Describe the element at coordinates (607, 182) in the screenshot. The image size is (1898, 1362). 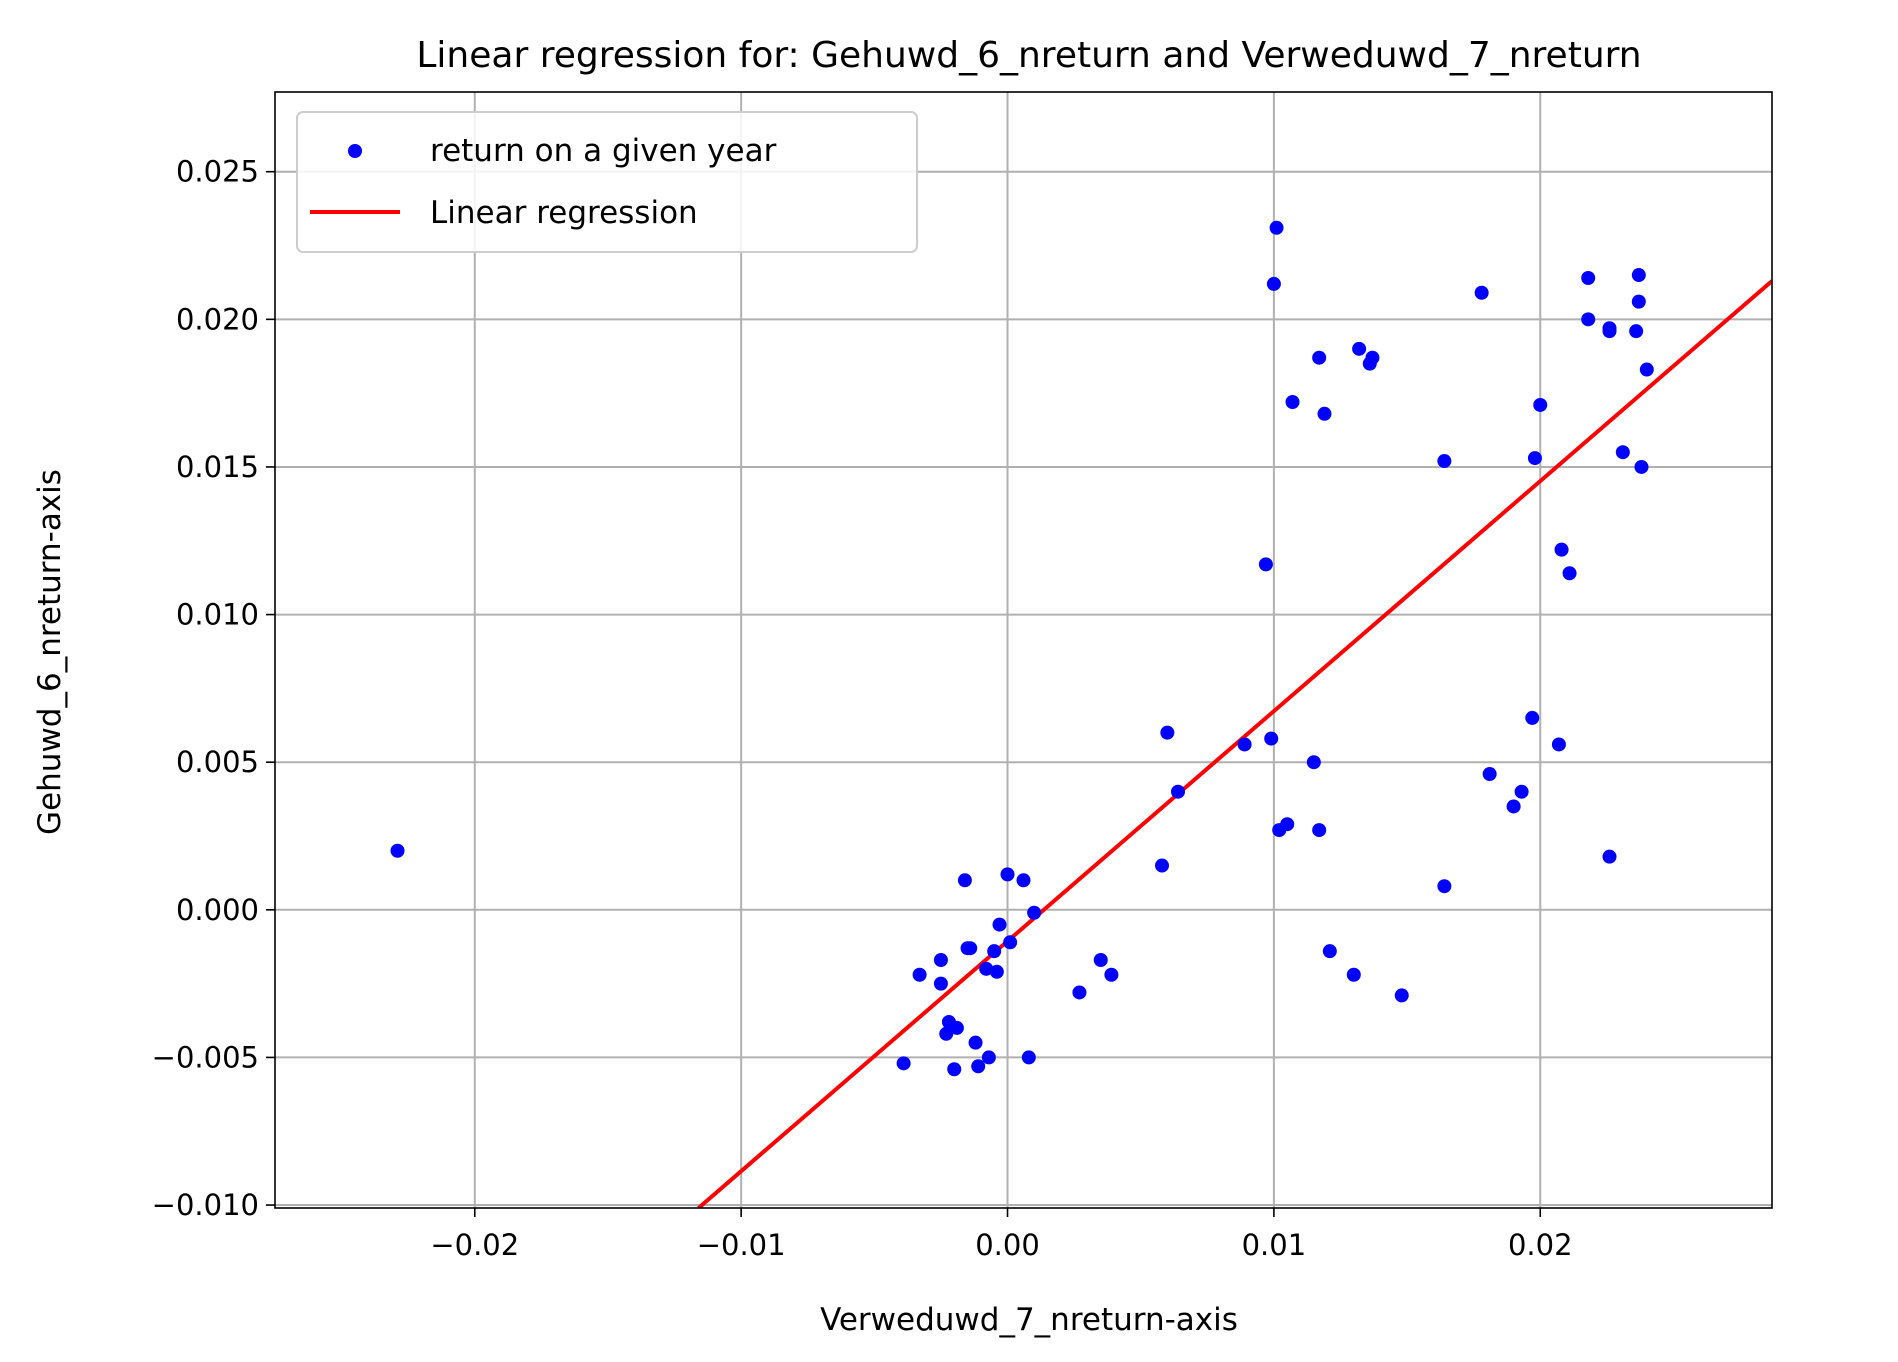
I see `legend: return on a given year Linear regression` at that location.